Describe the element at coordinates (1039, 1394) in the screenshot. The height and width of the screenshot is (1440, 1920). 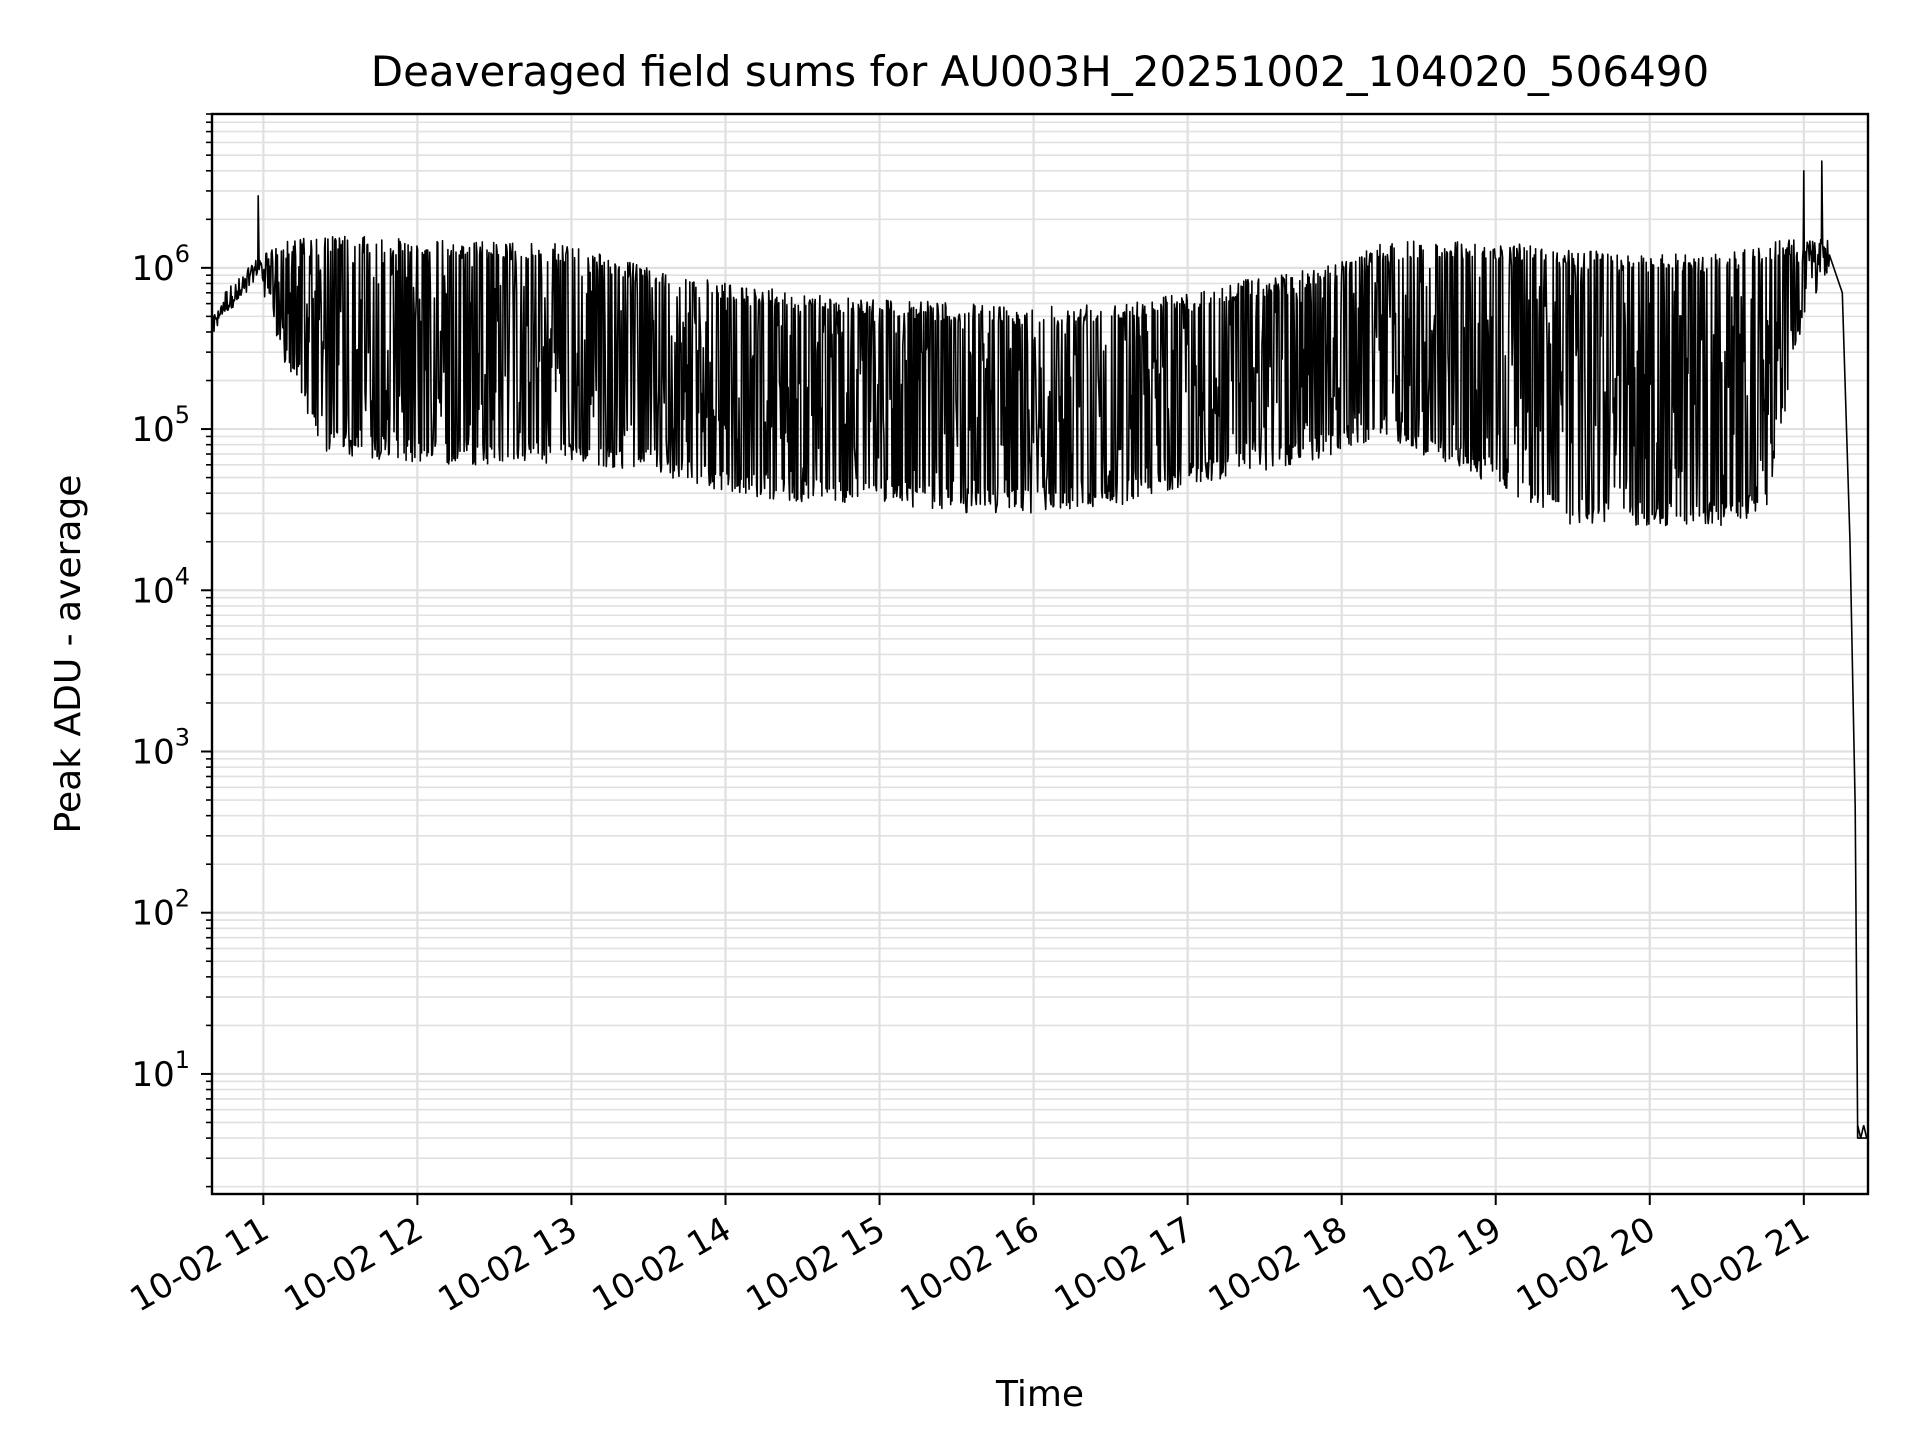
I see `x-axis-label: Time` at that location.